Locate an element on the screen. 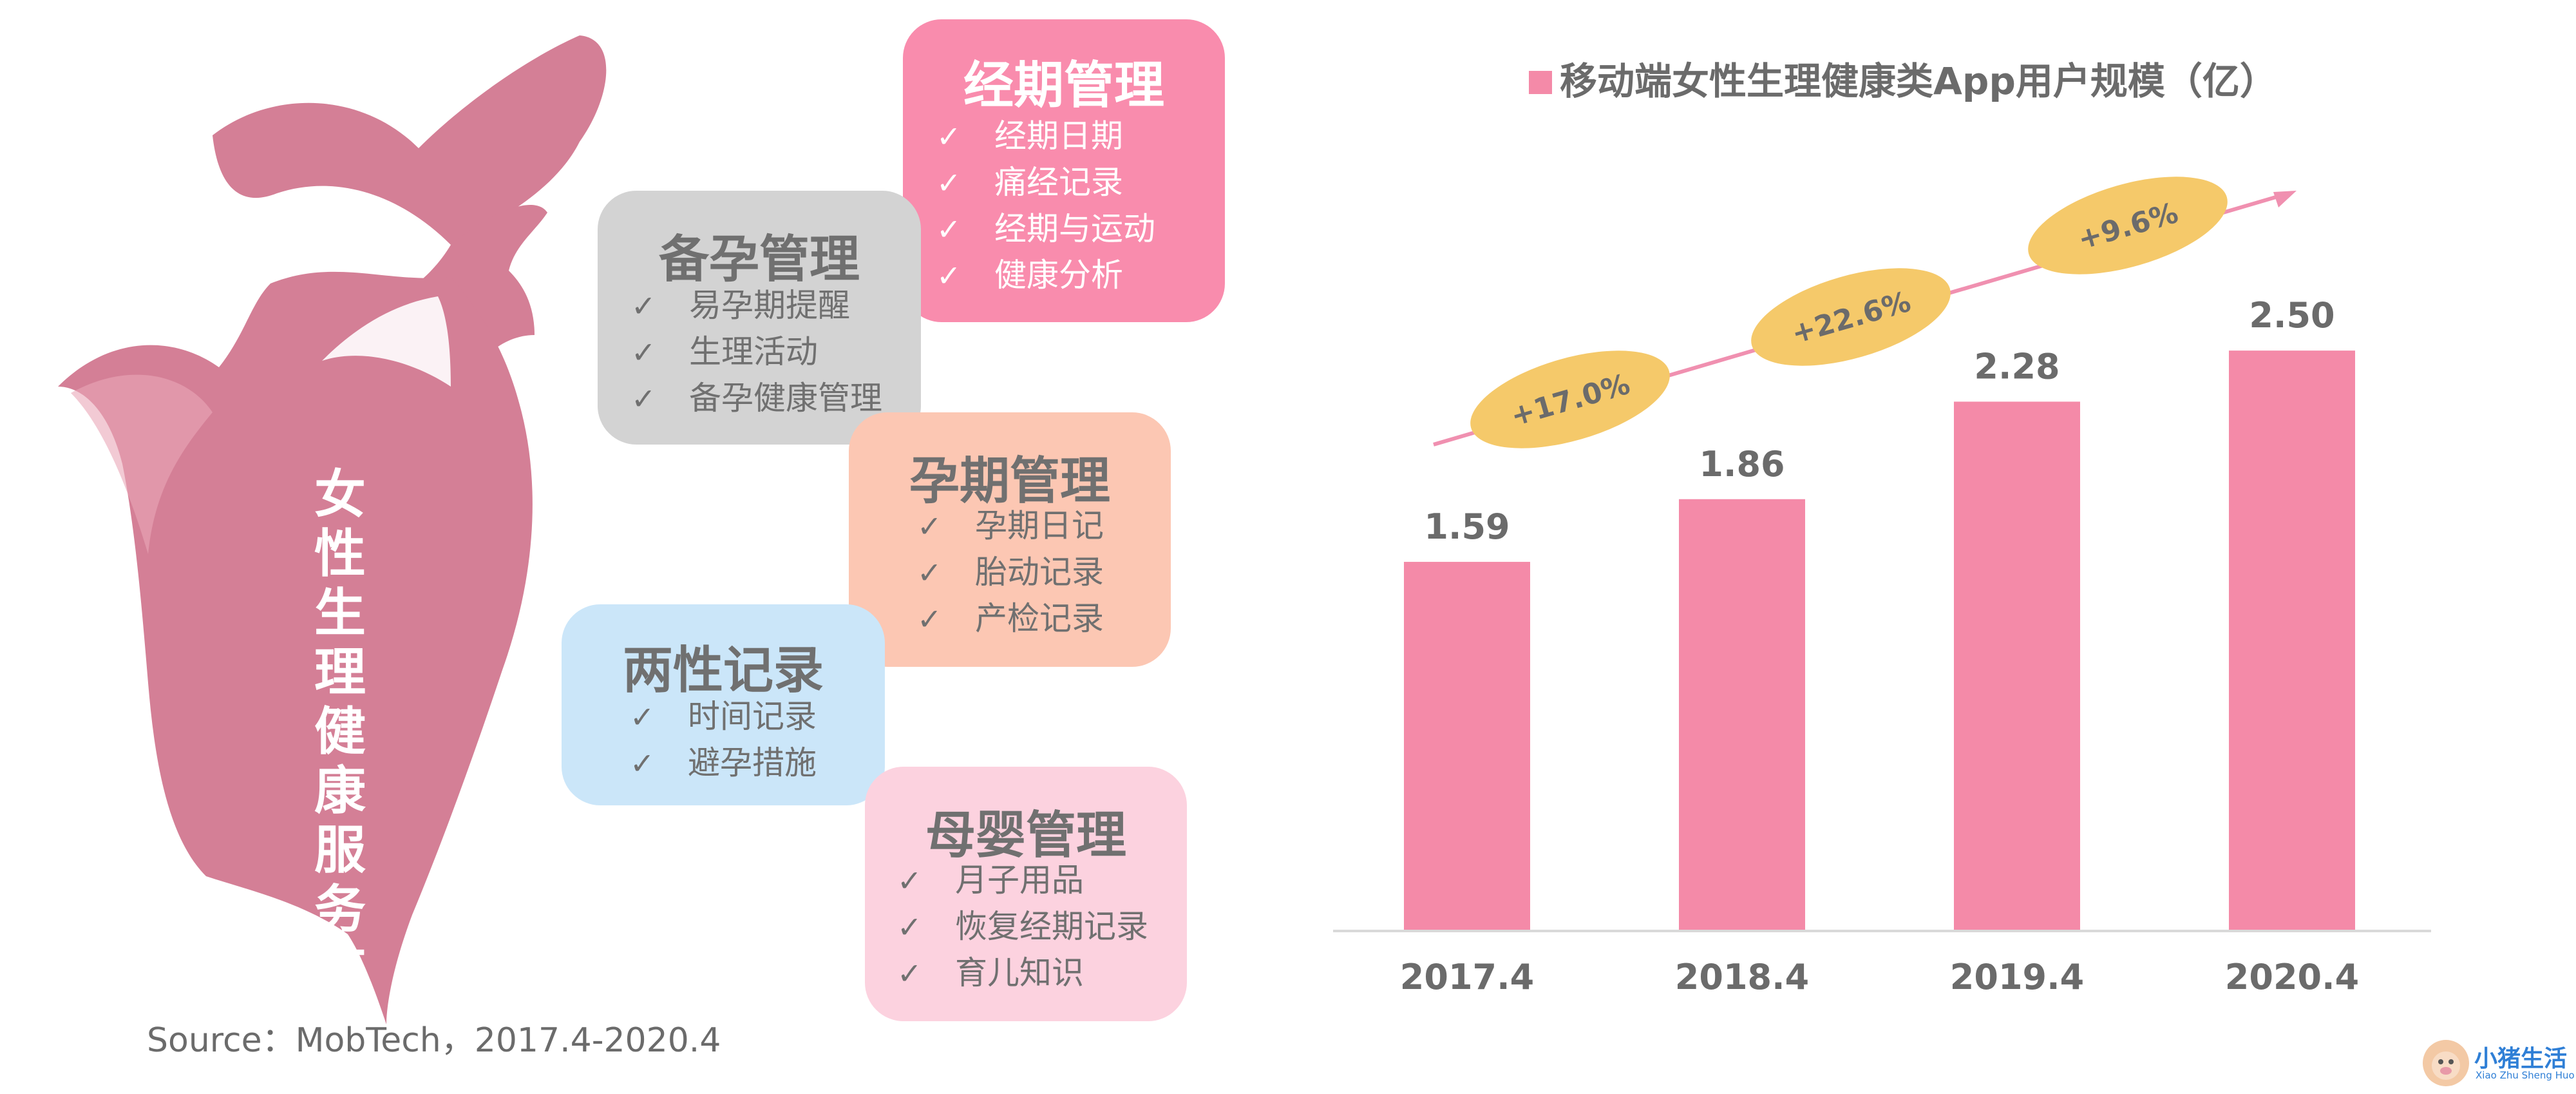 This screenshot has width=2576, height=1094. list-item: ✓ 经期日期 is located at coordinates (1045, 136).